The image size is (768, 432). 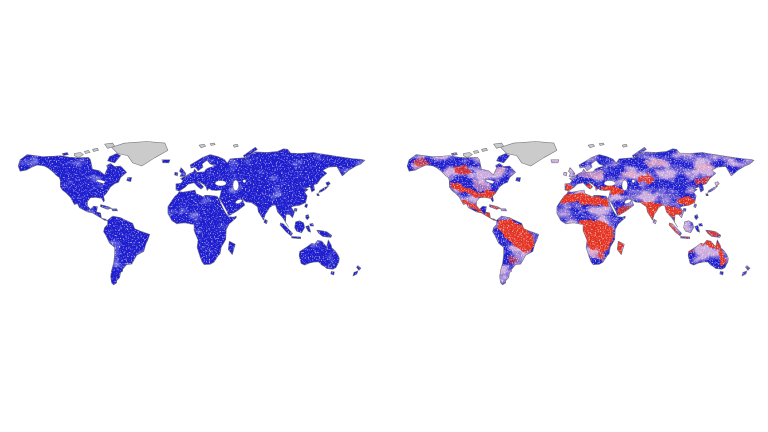 I want to click on left-white-speckle, so click(x=191, y=216).